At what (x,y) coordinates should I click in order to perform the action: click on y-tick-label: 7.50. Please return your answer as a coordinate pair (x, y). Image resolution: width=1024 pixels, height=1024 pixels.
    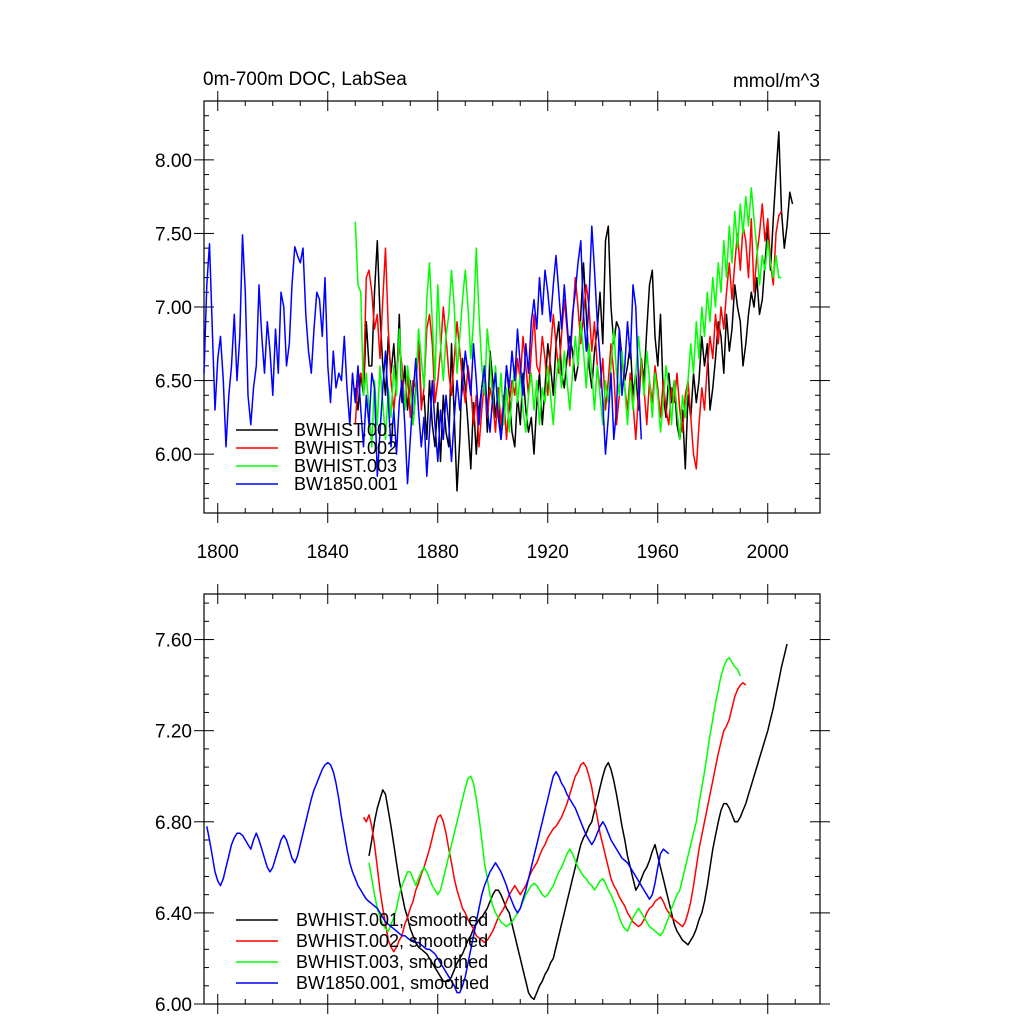
    Looking at the image, I should click on (173, 234).